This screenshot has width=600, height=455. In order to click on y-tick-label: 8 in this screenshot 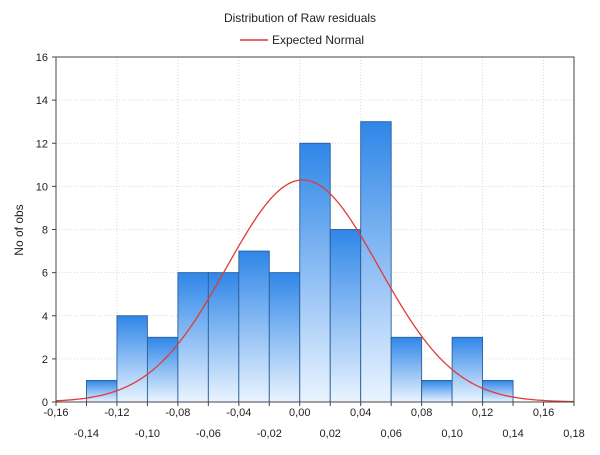, I will do `click(45, 231)`.